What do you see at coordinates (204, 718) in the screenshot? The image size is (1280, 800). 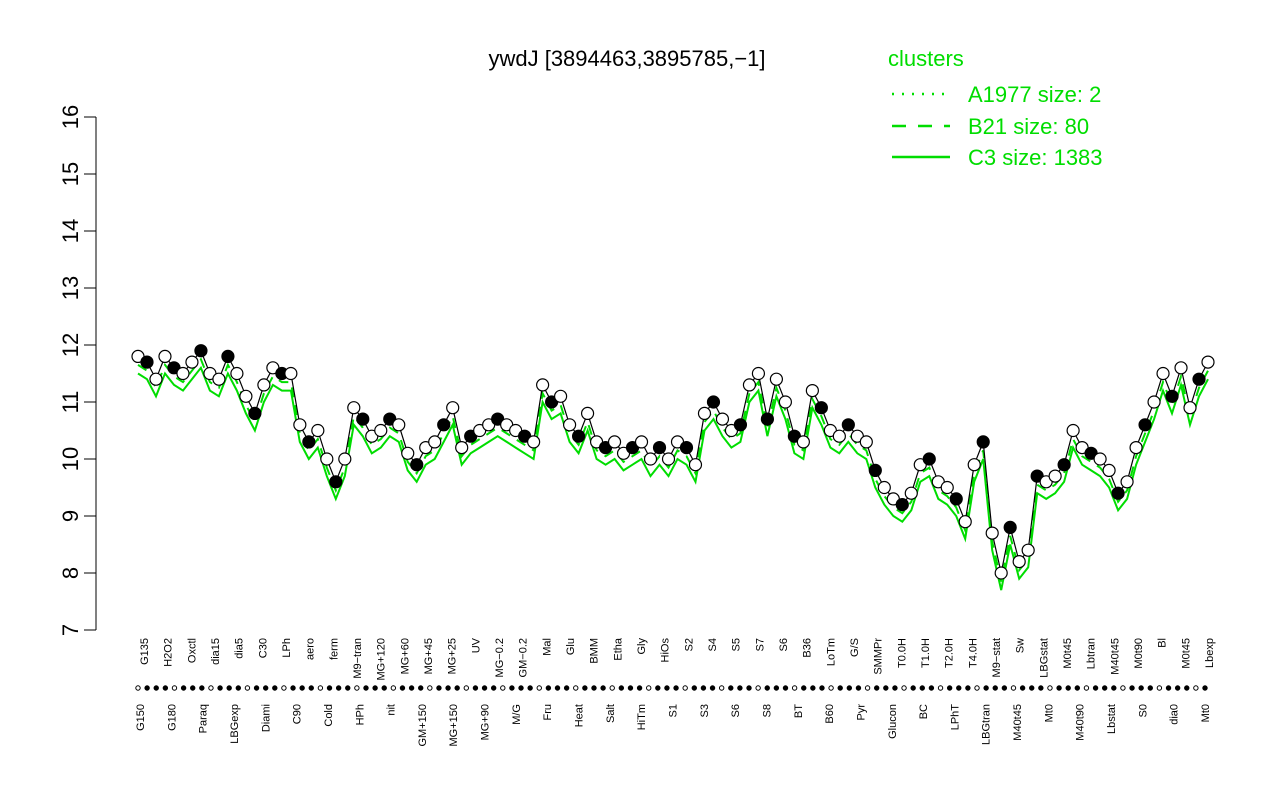 I see `x-tick-label: Paraq` at bounding box center [204, 718].